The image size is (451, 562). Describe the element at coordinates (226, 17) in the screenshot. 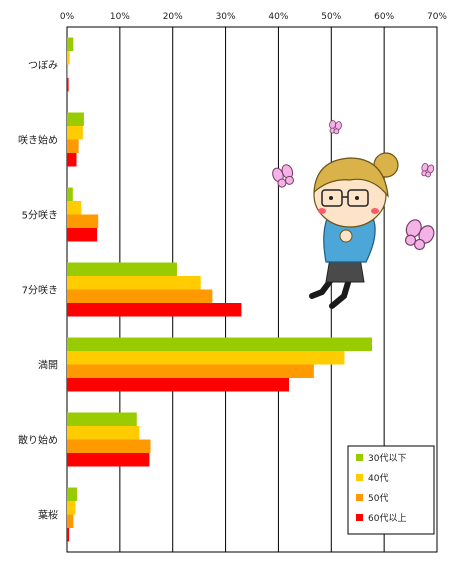

I see `x-tick-label: 30%` at that location.